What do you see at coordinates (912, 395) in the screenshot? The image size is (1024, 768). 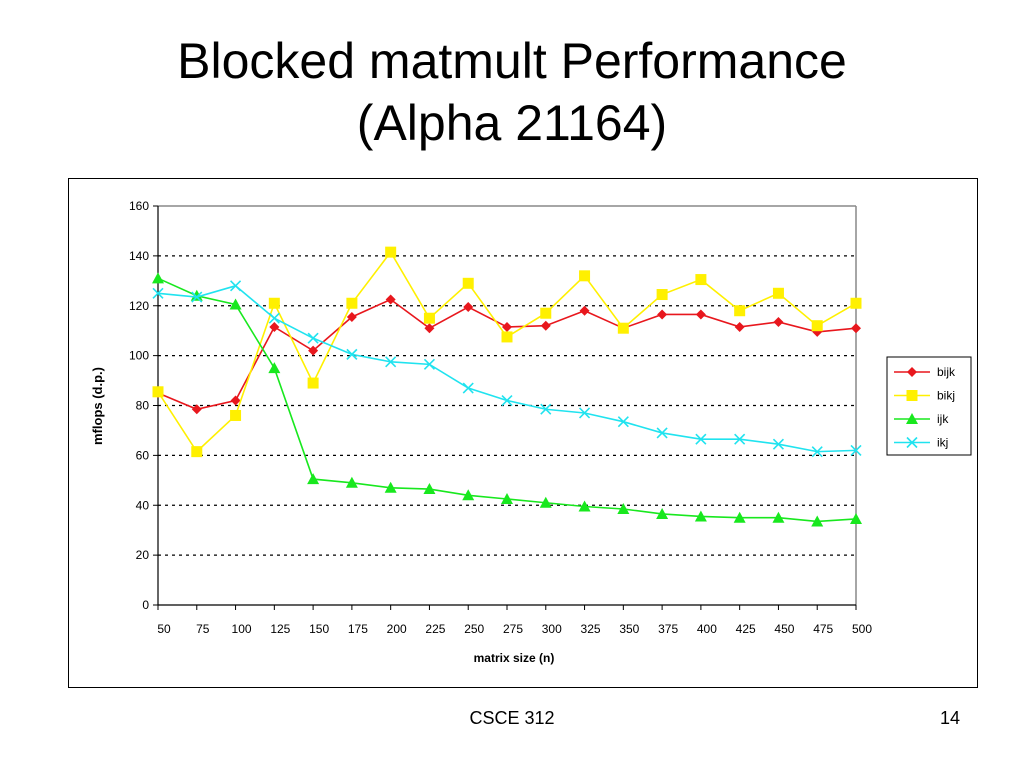 I see `legend-marker-bikj` at bounding box center [912, 395].